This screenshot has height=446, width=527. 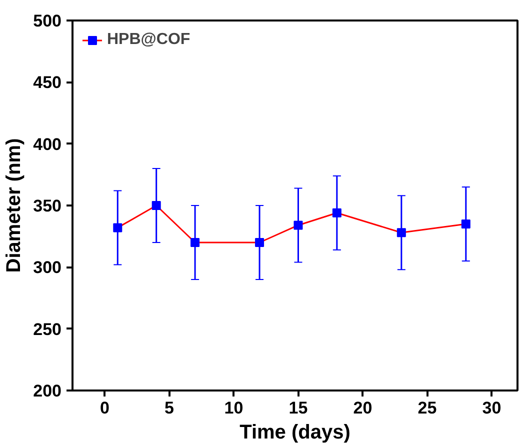 What do you see at coordinates (105, 408) in the screenshot?
I see `x-tick-label: 0` at bounding box center [105, 408].